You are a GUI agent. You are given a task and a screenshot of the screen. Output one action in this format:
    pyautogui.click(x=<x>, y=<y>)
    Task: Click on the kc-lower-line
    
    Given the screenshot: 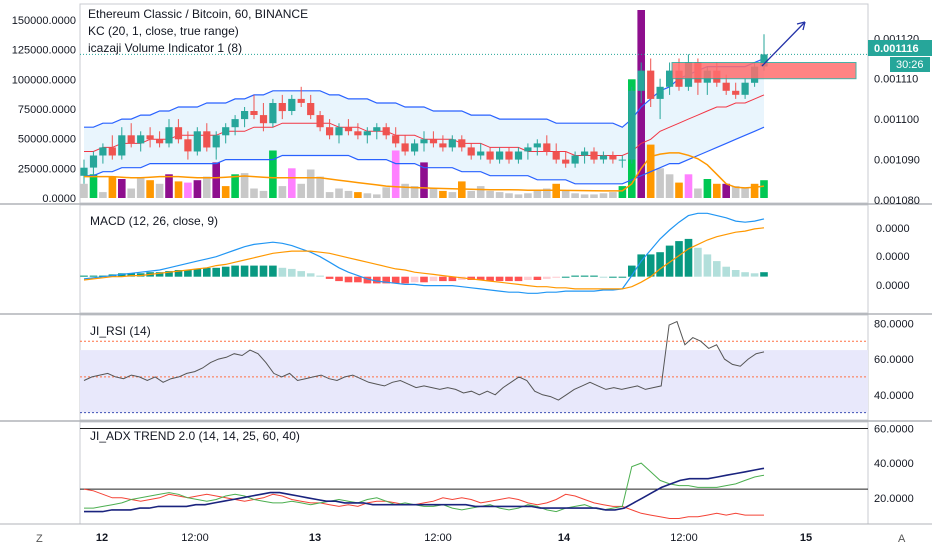 What is the action you would take?
    pyautogui.click(x=424, y=155)
    